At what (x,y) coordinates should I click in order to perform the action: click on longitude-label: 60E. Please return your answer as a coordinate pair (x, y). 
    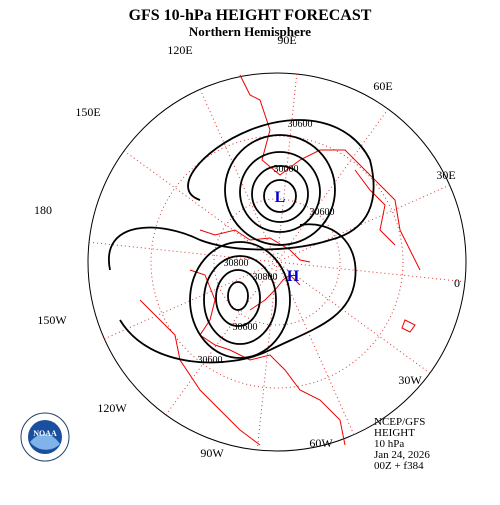
    Looking at the image, I should click on (382, 86).